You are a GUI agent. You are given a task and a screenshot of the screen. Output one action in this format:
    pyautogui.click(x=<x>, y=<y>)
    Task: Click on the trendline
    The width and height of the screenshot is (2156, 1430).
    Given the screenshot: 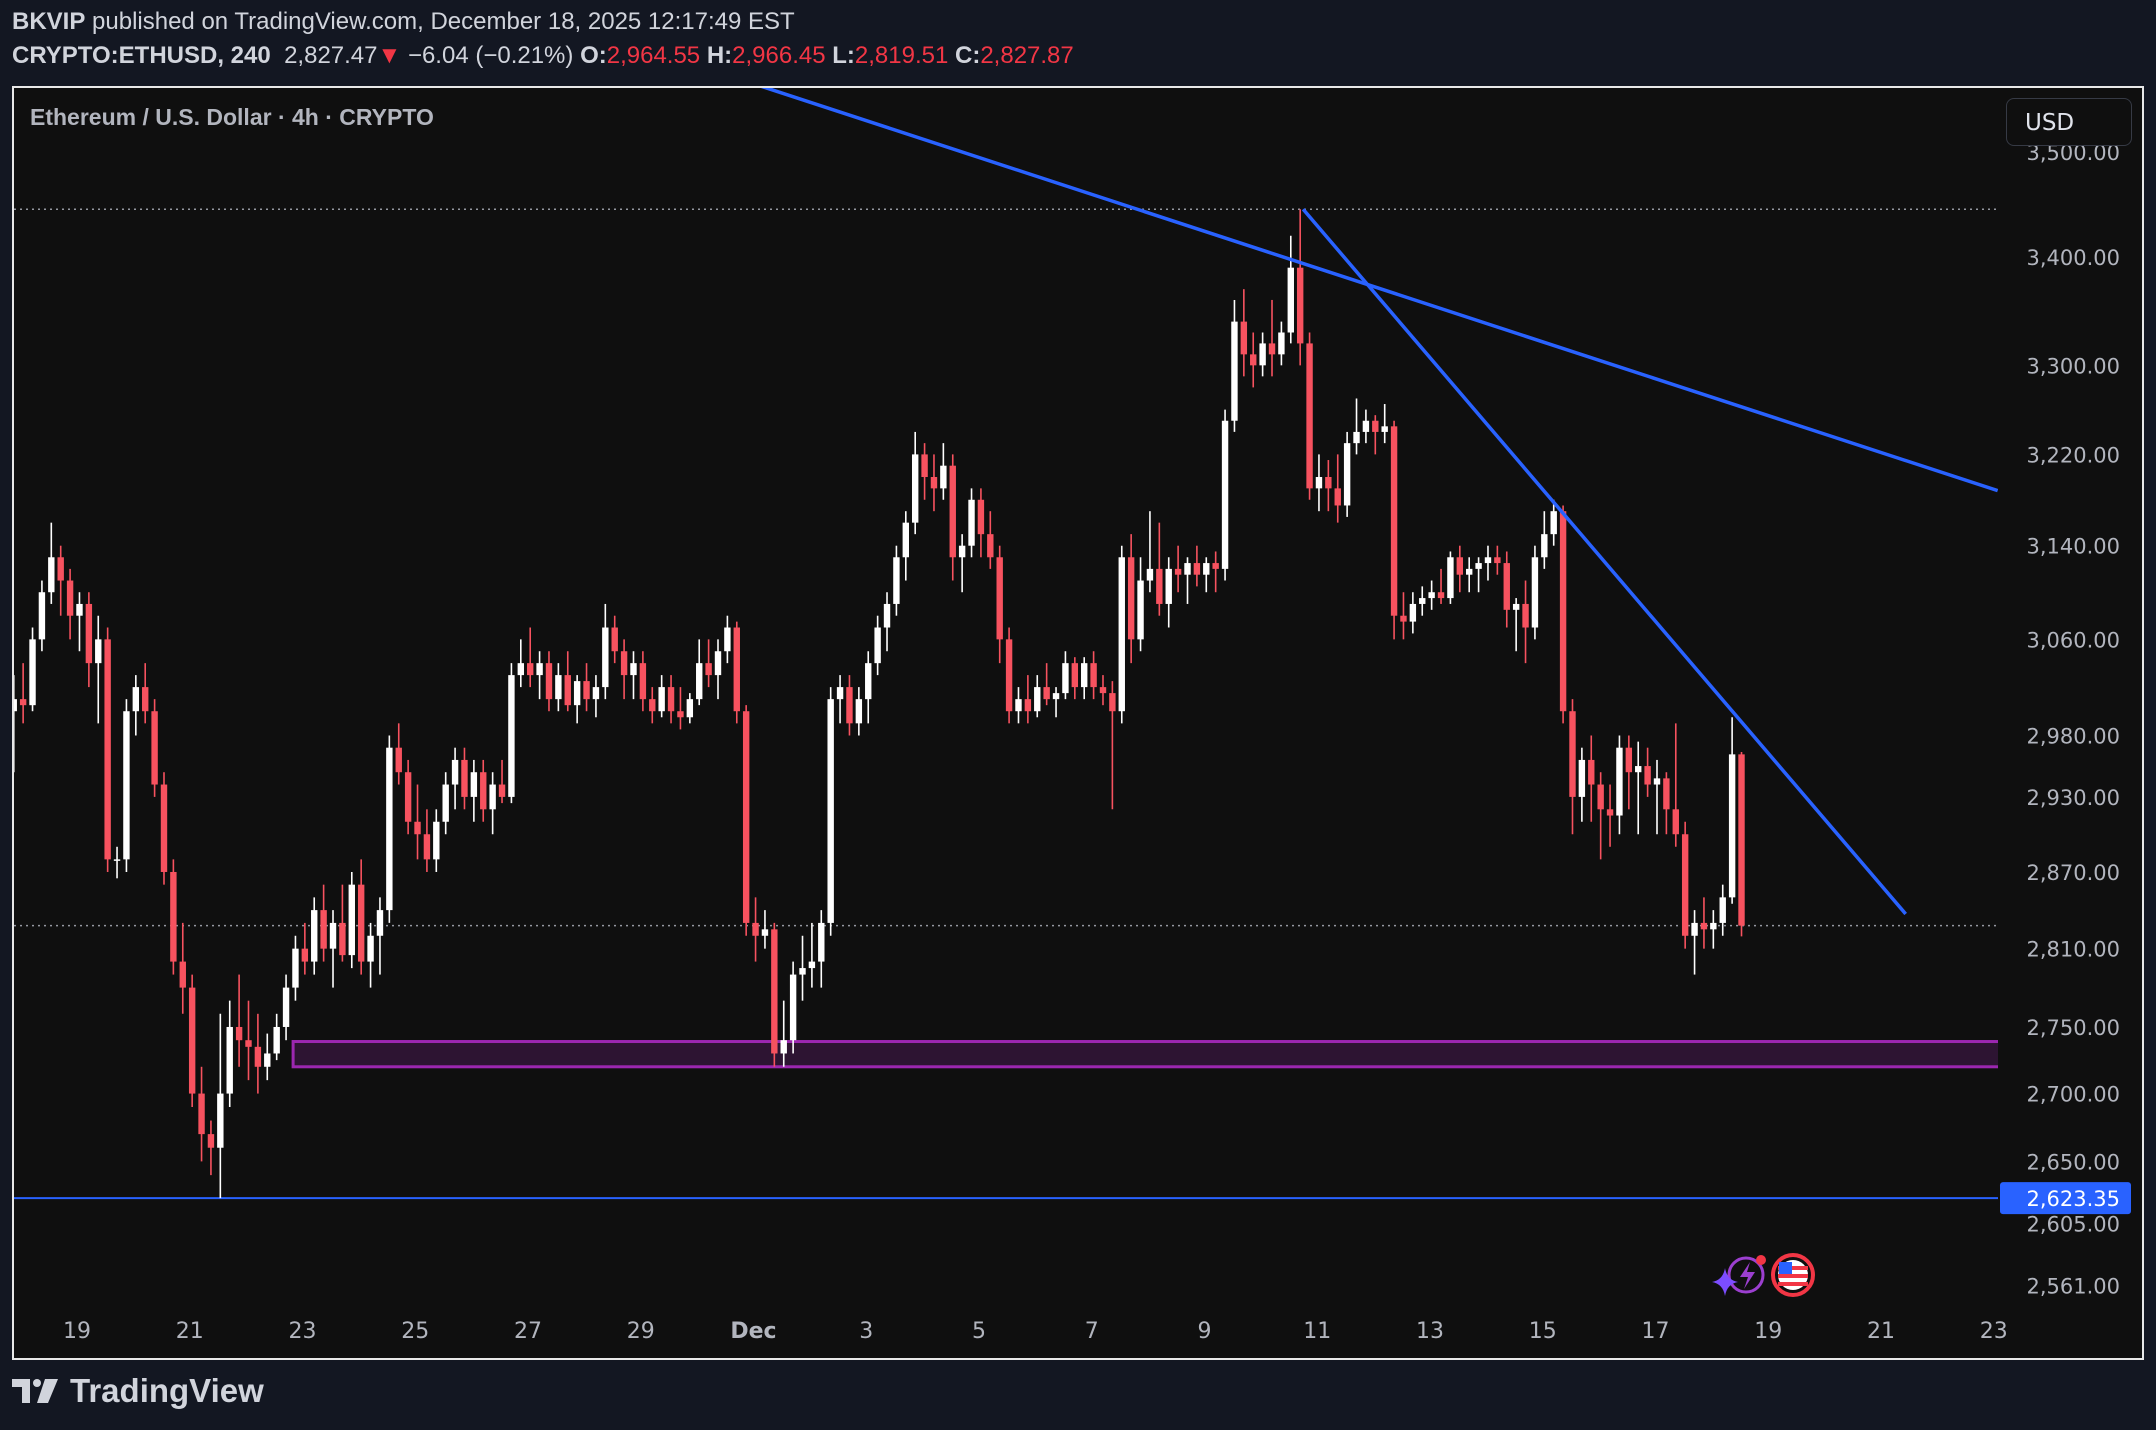 What is the action you would take?
    pyautogui.click(x=1604, y=562)
    